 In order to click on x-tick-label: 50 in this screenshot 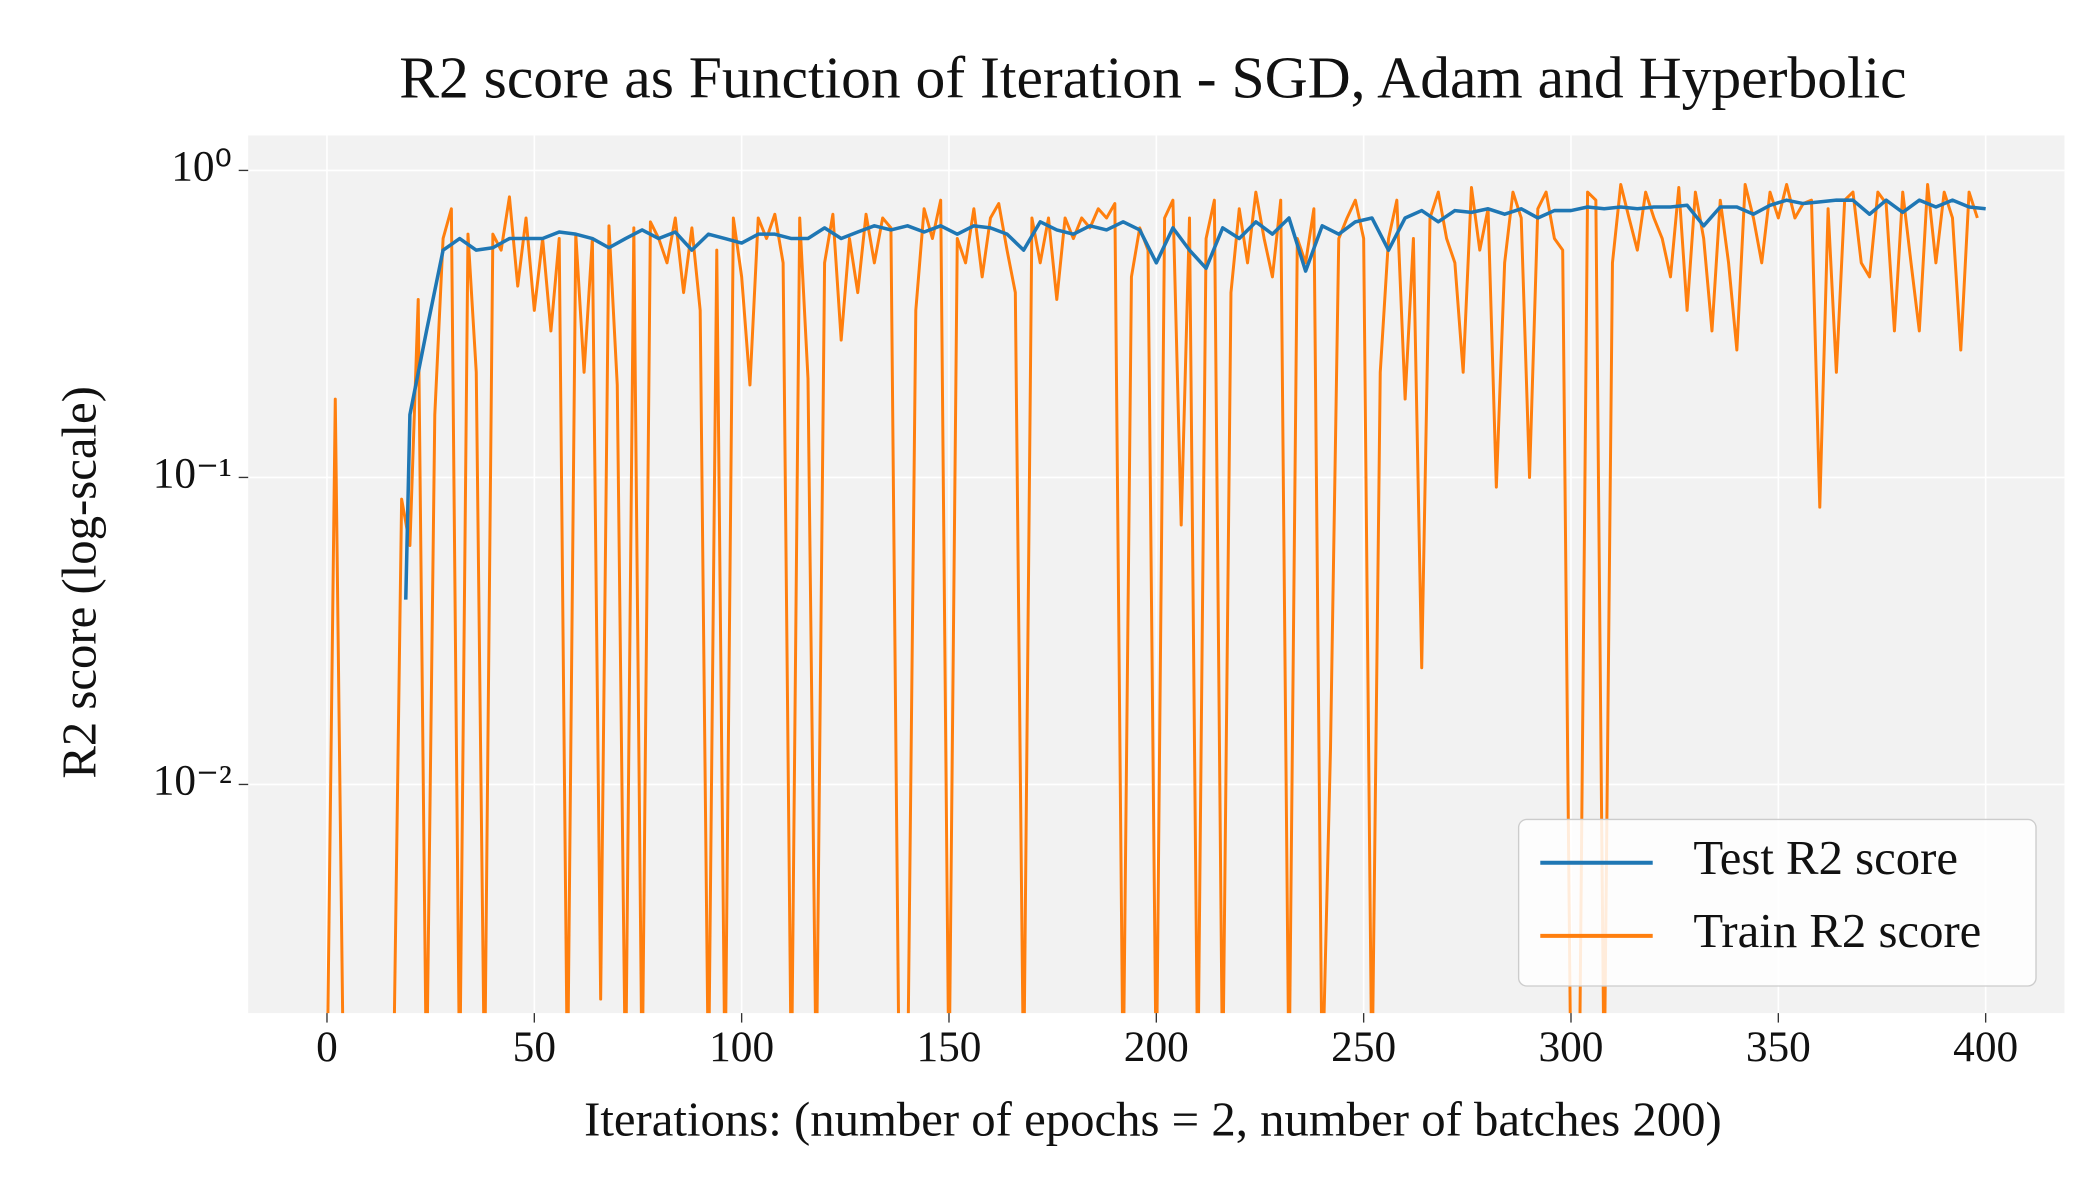, I will do `click(534, 1047)`.